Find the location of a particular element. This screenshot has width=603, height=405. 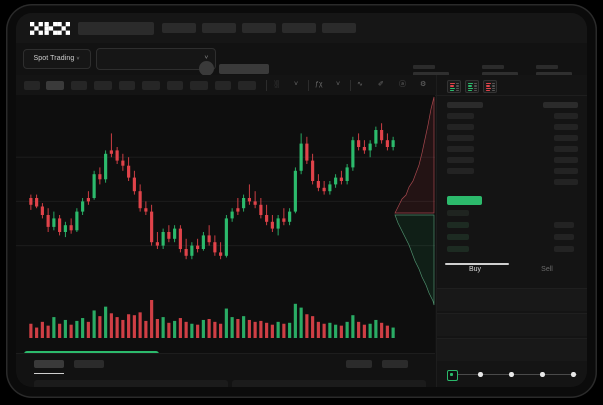

top-navigation-bar is located at coordinates (301, 28).